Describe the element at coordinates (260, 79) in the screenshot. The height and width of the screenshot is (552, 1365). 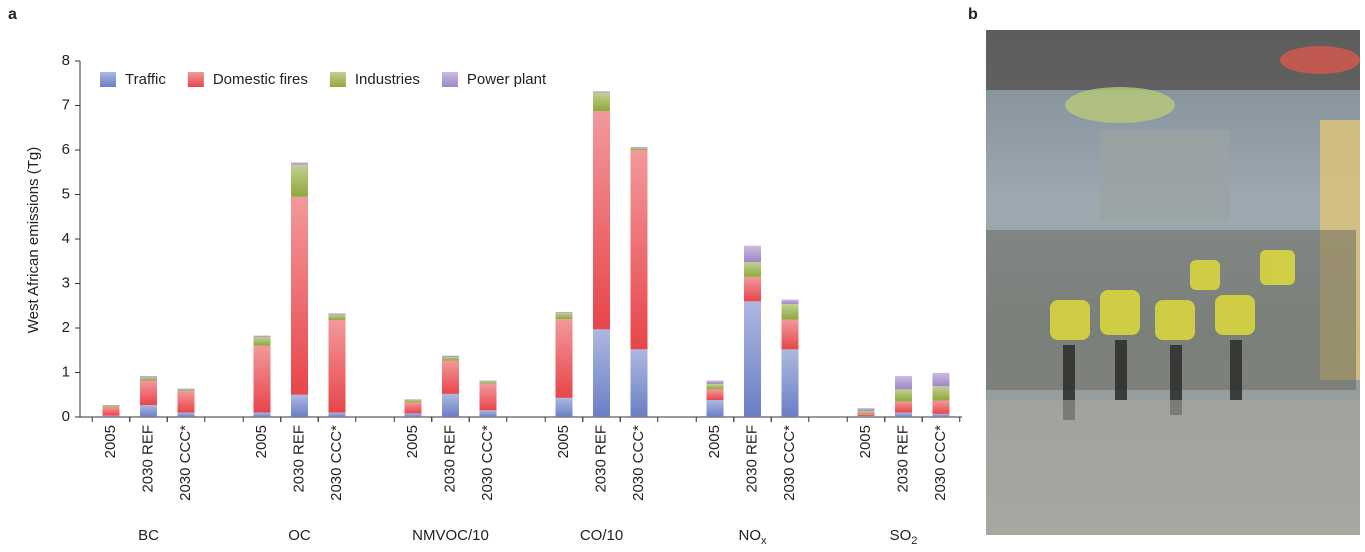
I see `legend-label: Domestic fires` at that location.